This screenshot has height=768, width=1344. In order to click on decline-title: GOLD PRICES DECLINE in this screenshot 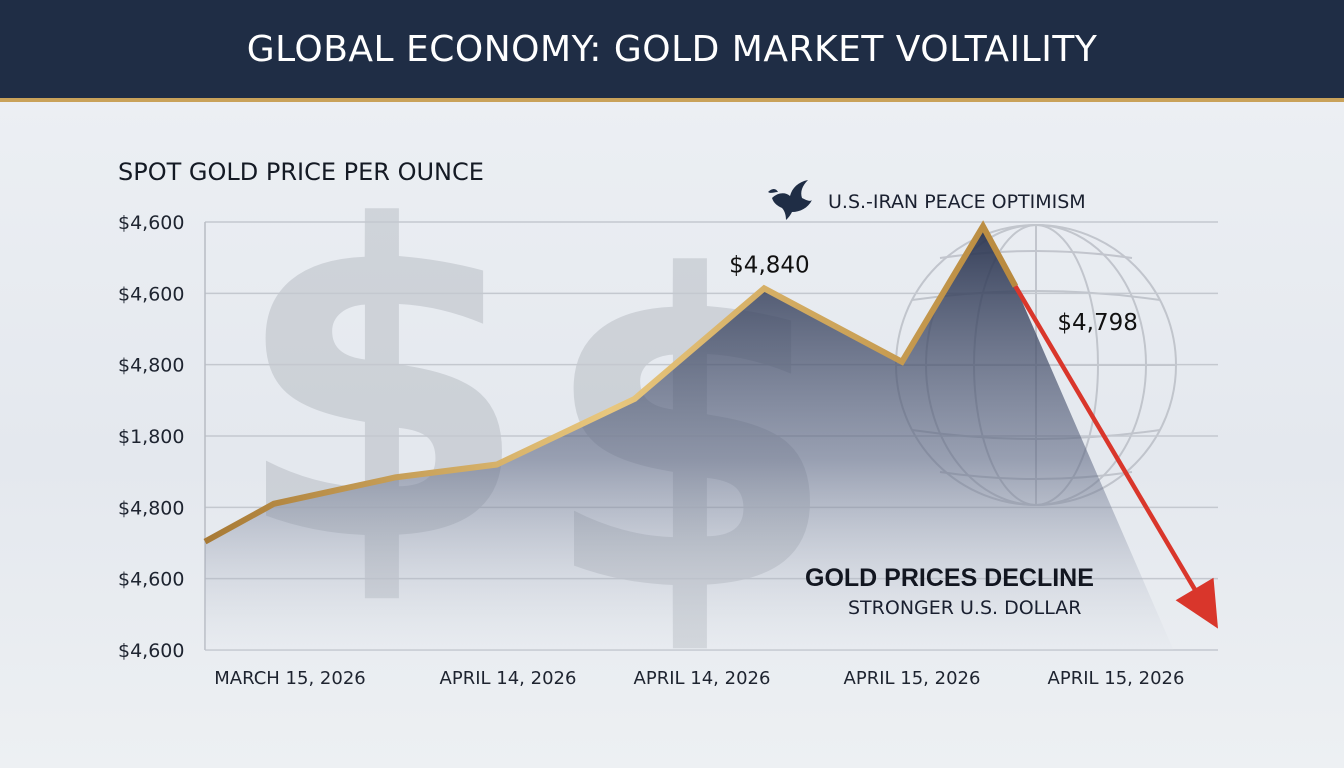, I will do `click(949, 578)`.